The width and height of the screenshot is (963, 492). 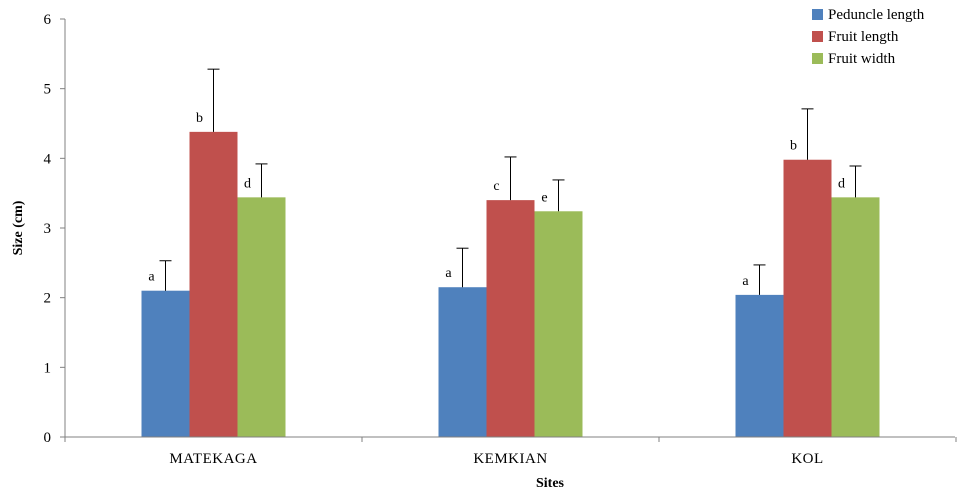 What do you see at coordinates (544, 197) in the screenshot?
I see `significance-label: e` at bounding box center [544, 197].